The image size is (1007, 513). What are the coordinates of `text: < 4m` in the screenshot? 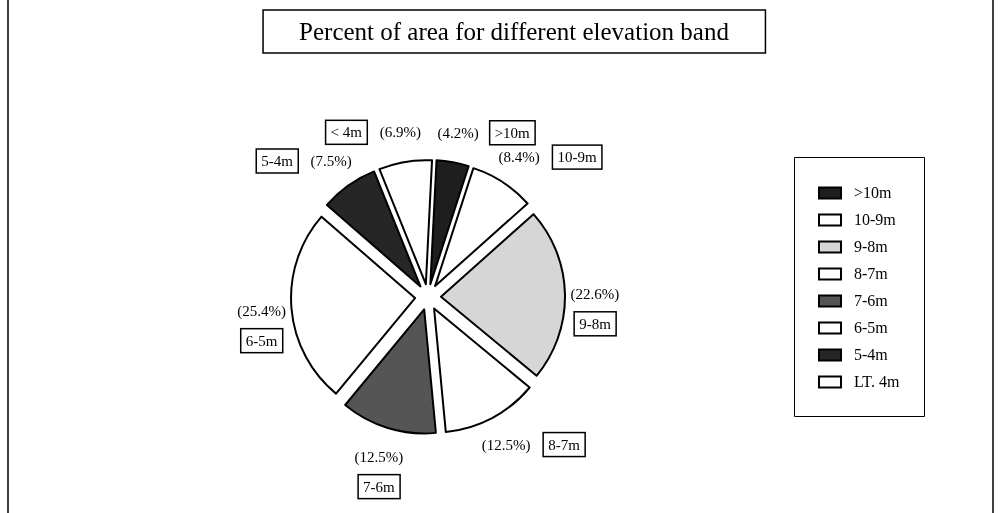 It's located at (346, 132).